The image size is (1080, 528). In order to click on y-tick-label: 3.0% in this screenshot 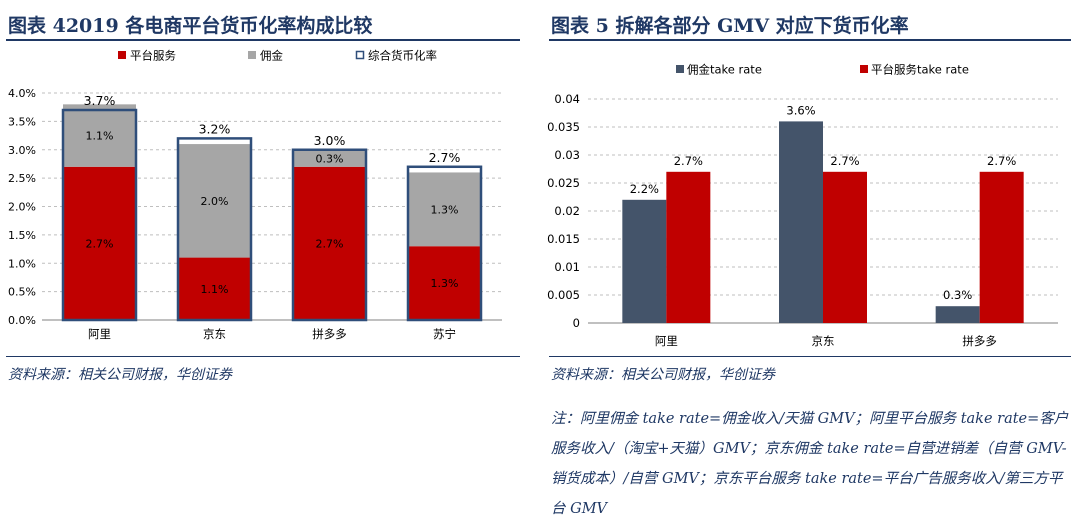, I will do `click(22, 150)`.